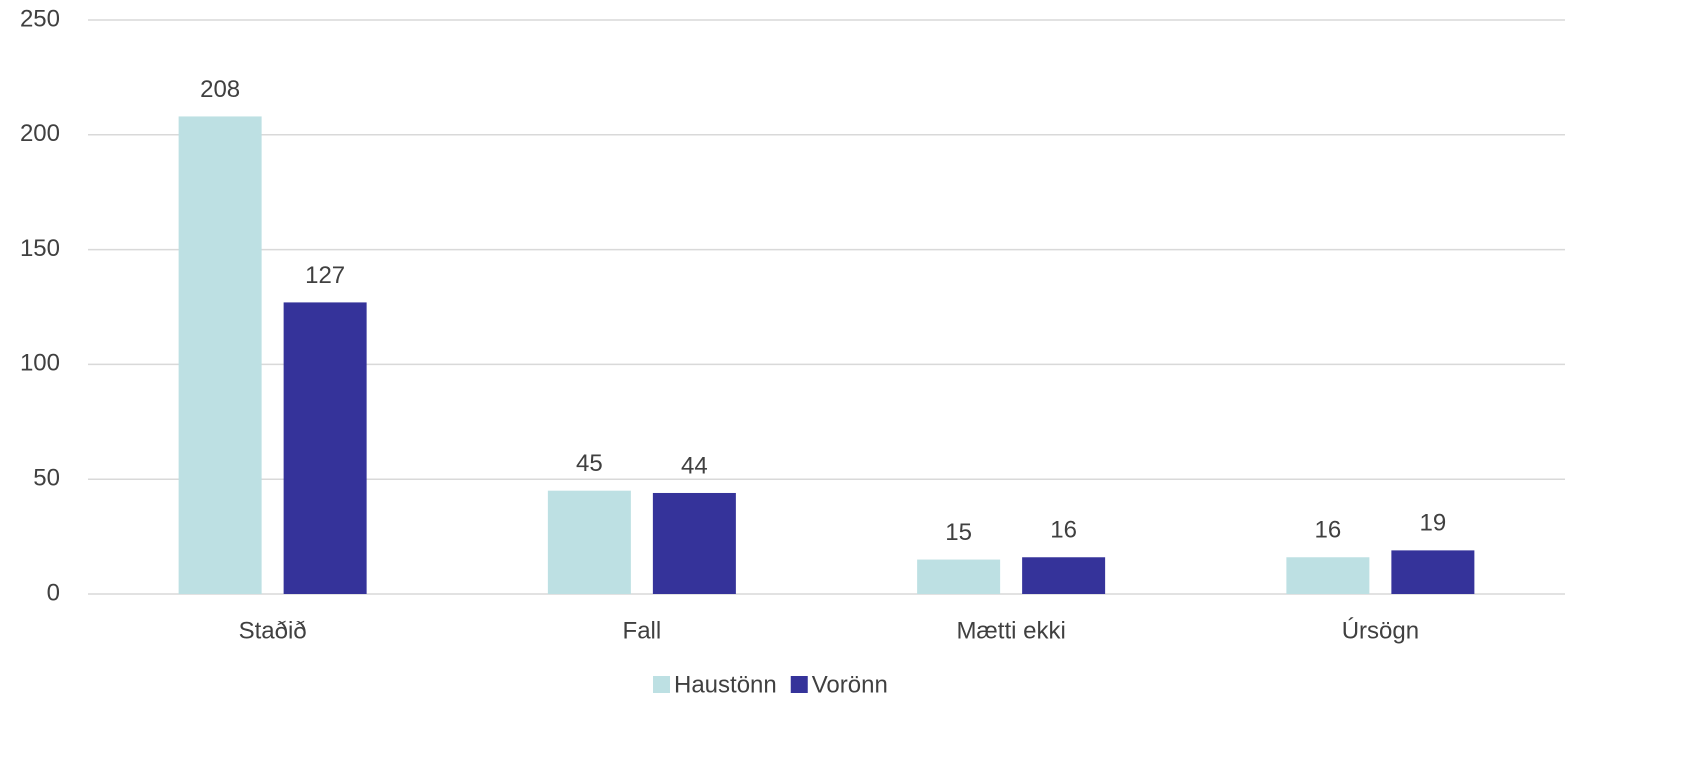  What do you see at coordinates (1380, 630) in the screenshot?
I see `x-tick-label: Úrsögn` at bounding box center [1380, 630].